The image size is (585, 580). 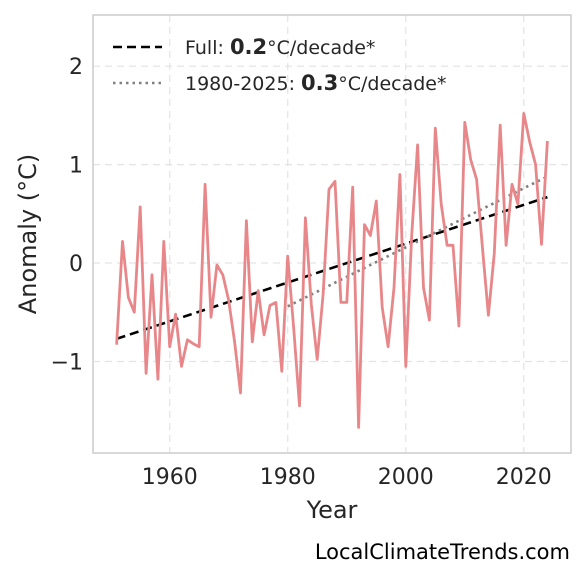 I want to click on x-axis-label: Year, so click(x=332, y=510).